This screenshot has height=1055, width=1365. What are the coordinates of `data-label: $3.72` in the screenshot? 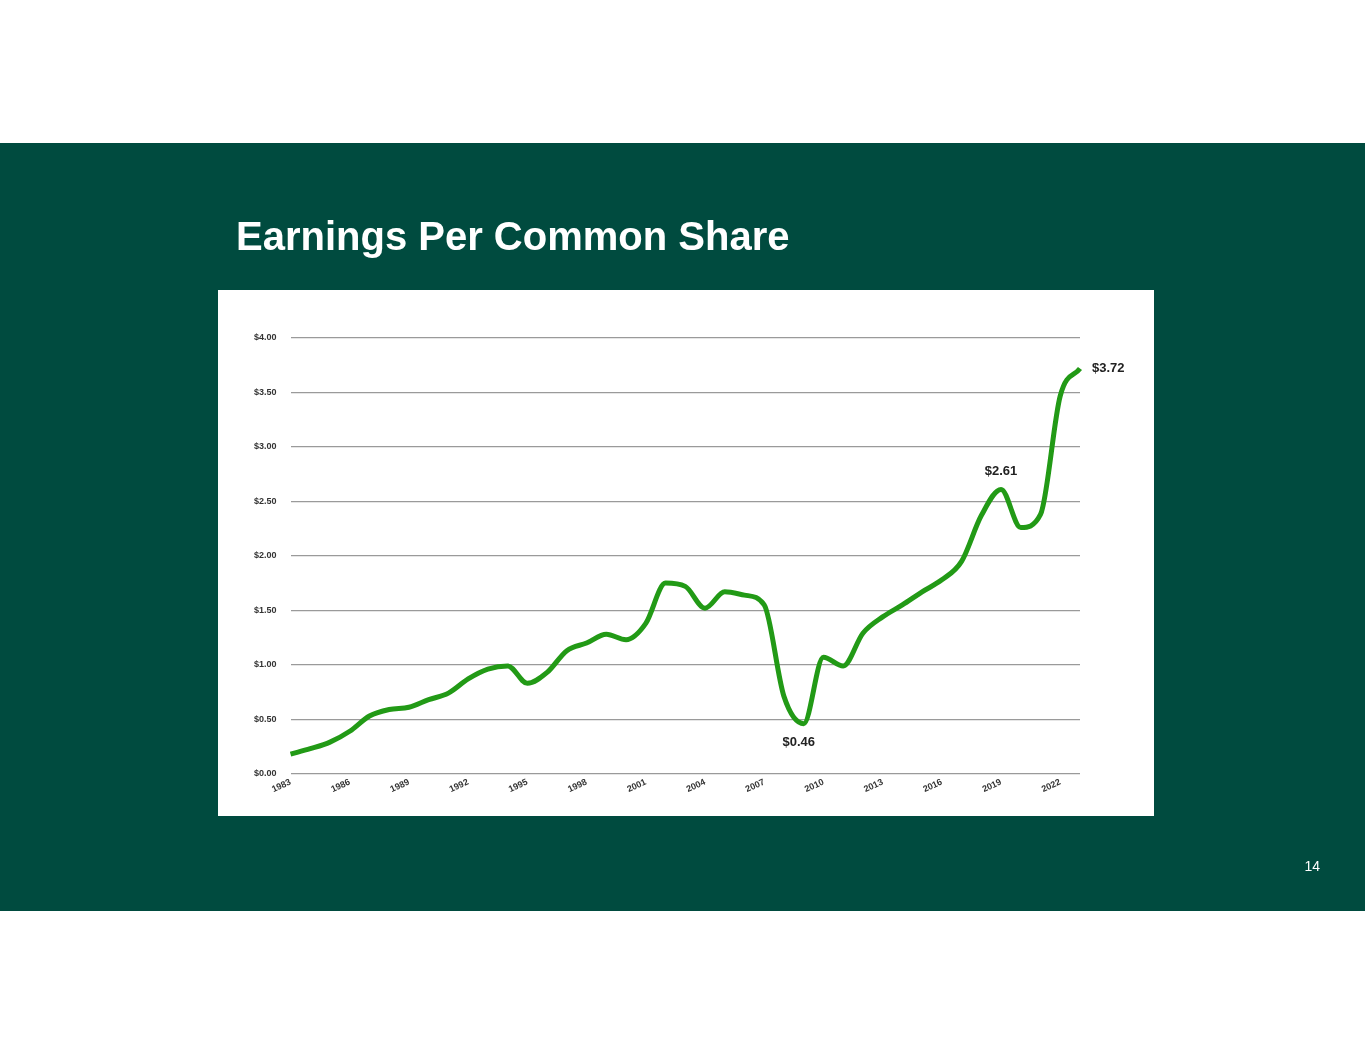 It's located at (1108, 368).